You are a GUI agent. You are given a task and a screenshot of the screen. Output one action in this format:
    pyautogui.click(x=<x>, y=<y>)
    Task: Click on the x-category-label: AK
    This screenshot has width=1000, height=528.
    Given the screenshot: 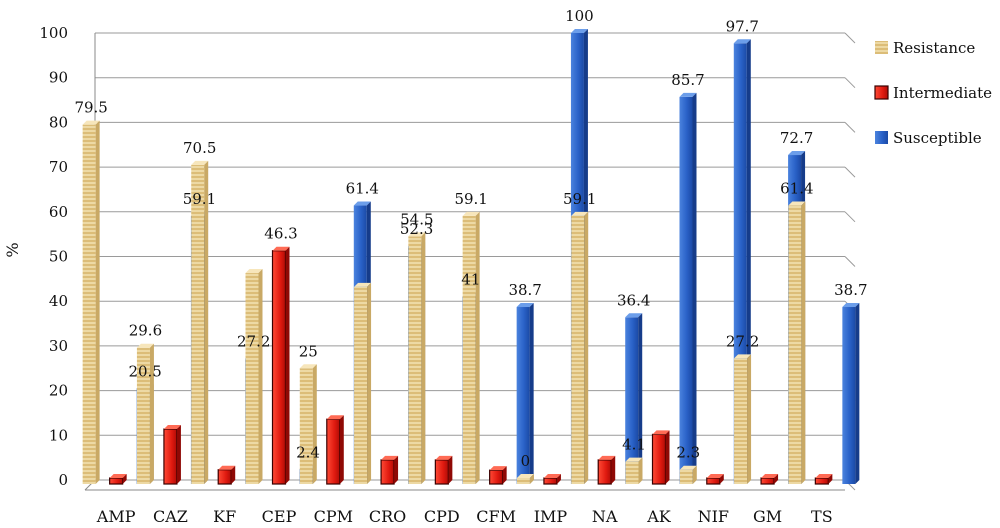 What is the action you would take?
    pyautogui.click(x=659, y=516)
    